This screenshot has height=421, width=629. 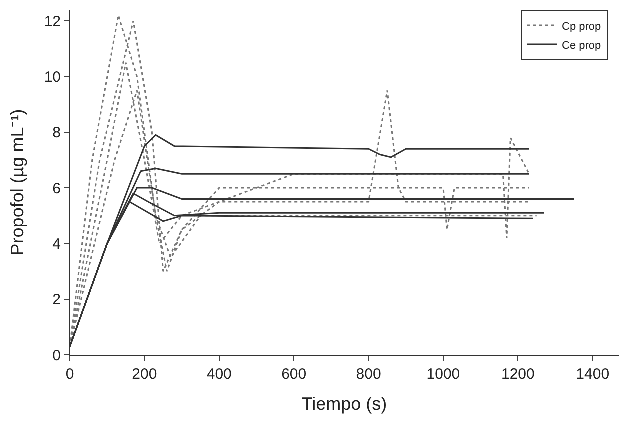 What do you see at coordinates (56, 133) in the screenshot?
I see `y-tick-label: 8` at bounding box center [56, 133].